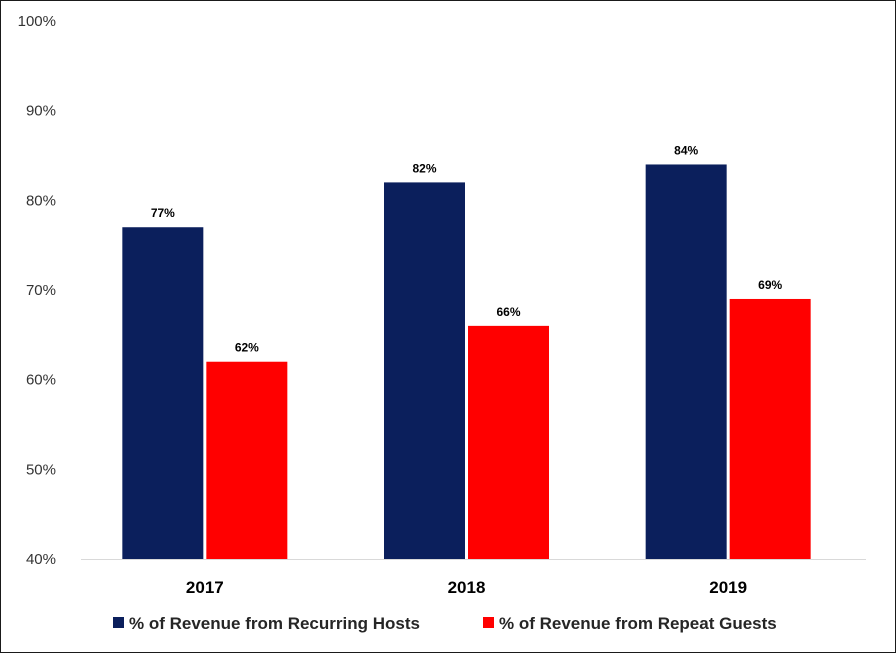 The width and height of the screenshot is (896, 653). Describe the element at coordinates (728, 587) in the screenshot. I see `x-tick-label: 2019` at that location.